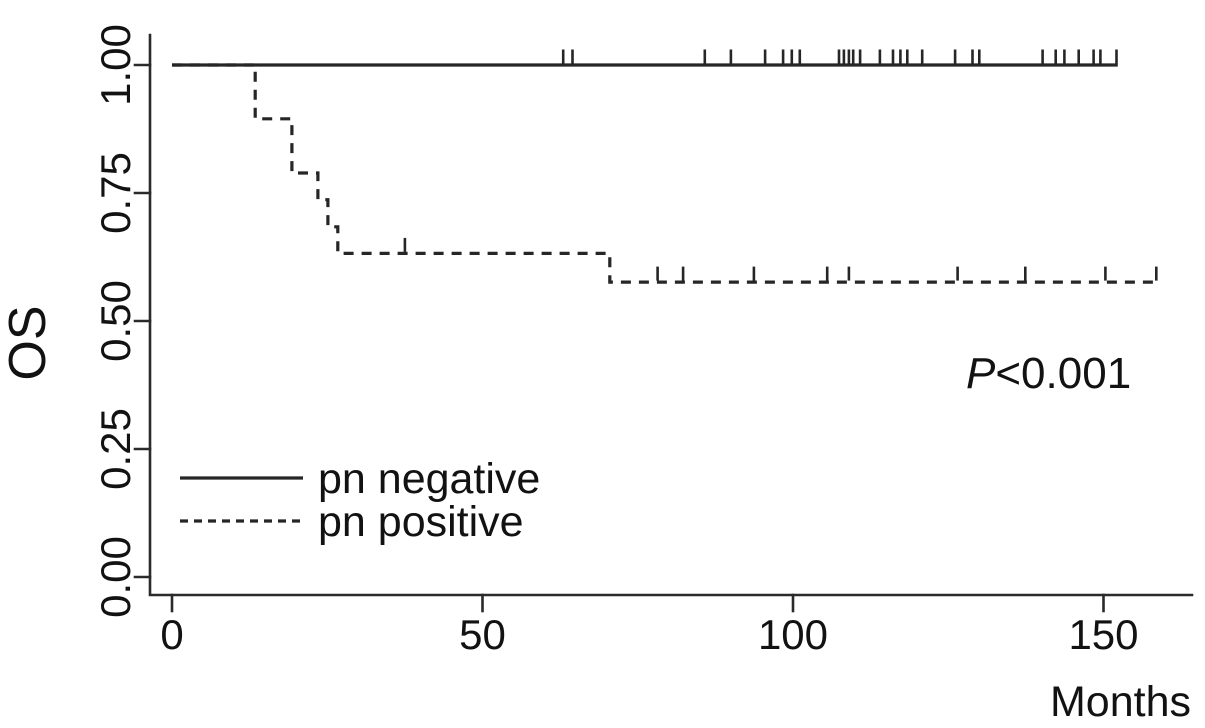 This screenshot has width=1205, height=728. Describe the element at coordinates (793, 634) in the screenshot. I see `x-tick-label: 100` at that location.